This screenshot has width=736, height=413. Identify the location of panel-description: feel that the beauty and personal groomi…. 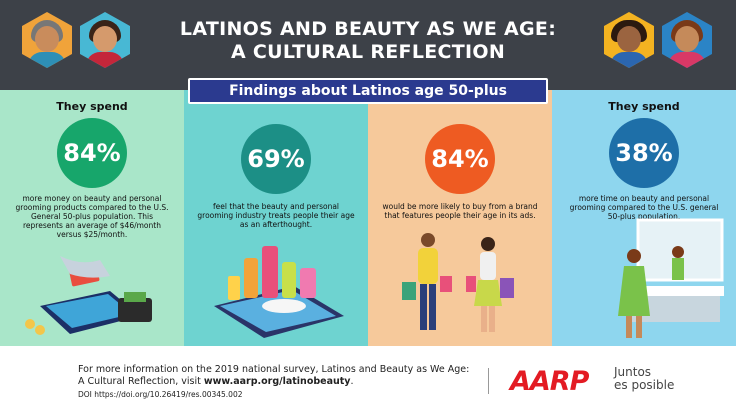
(276, 215).